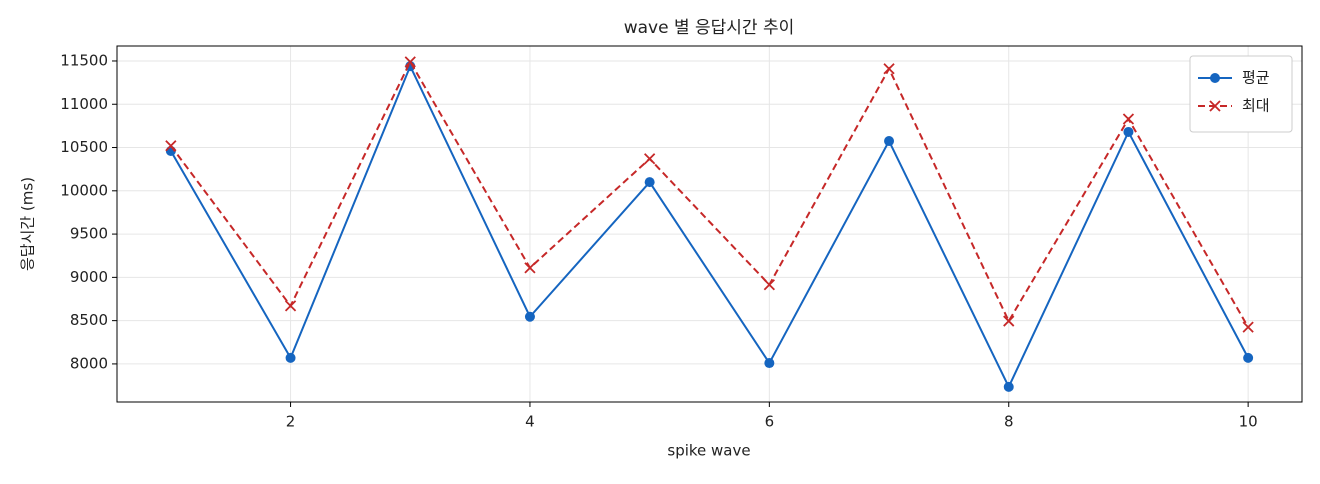 The height and width of the screenshot is (484, 1320). I want to click on y-axis-label: 응답시간 (ms), so click(28, 224).